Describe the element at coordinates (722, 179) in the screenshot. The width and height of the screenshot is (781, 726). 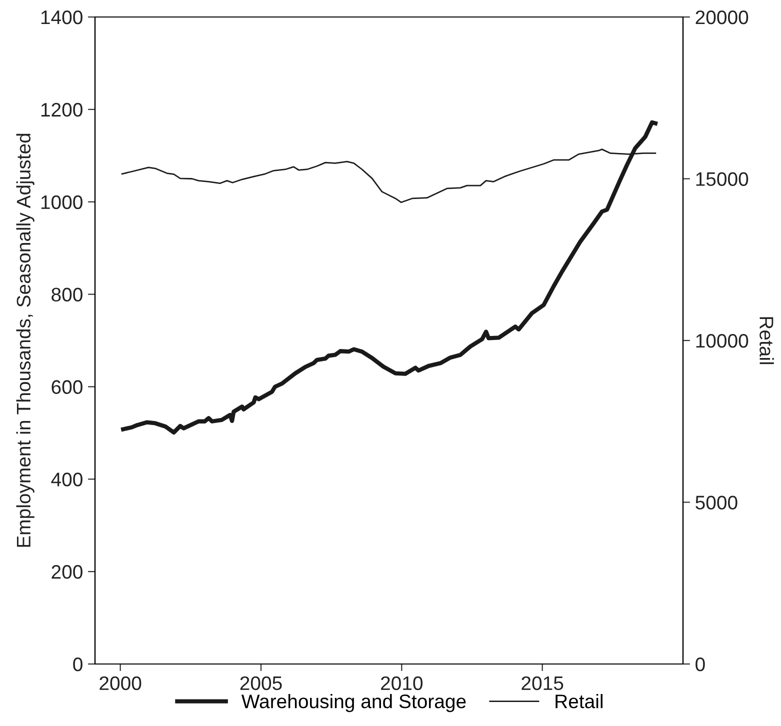
I see `y2-tick-label: 15000` at that location.